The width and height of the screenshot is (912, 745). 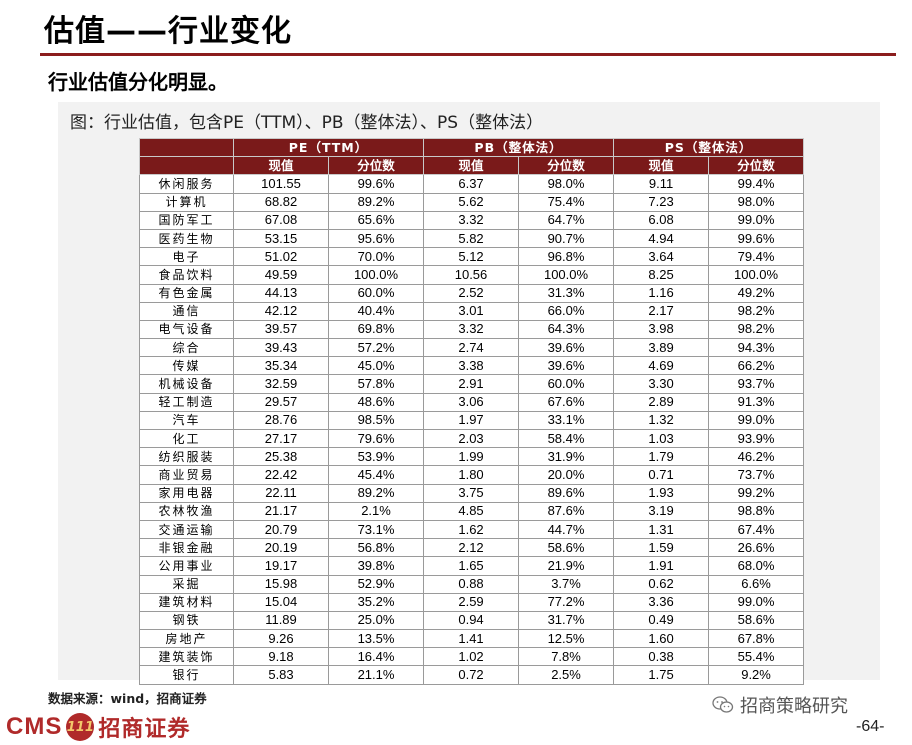 What do you see at coordinates (468, 54) in the screenshot?
I see `title-divider` at bounding box center [468, 54].